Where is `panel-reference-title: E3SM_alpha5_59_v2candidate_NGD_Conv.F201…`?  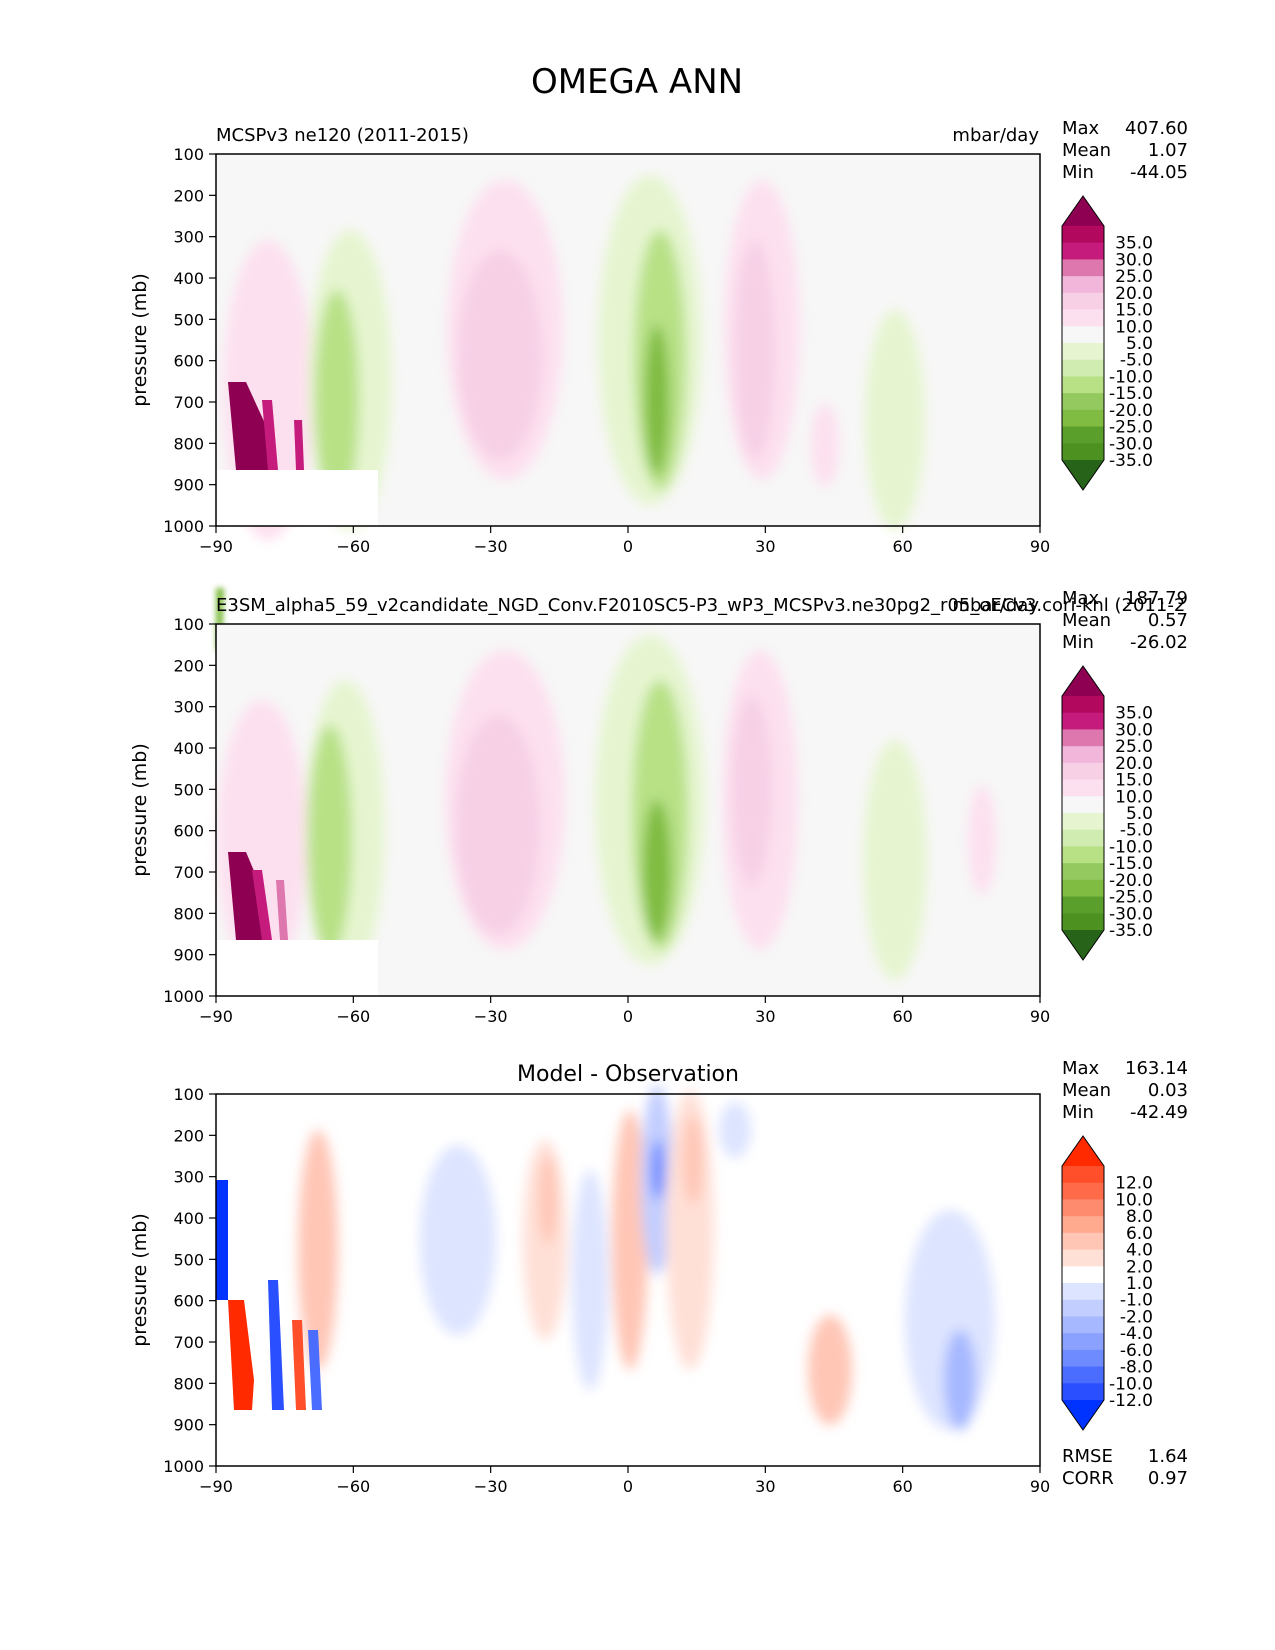 panel-reference-title: E3SM_alpha5_59_v2candidate_NGD_Conv.F201… is located at coordinates (700, 605).